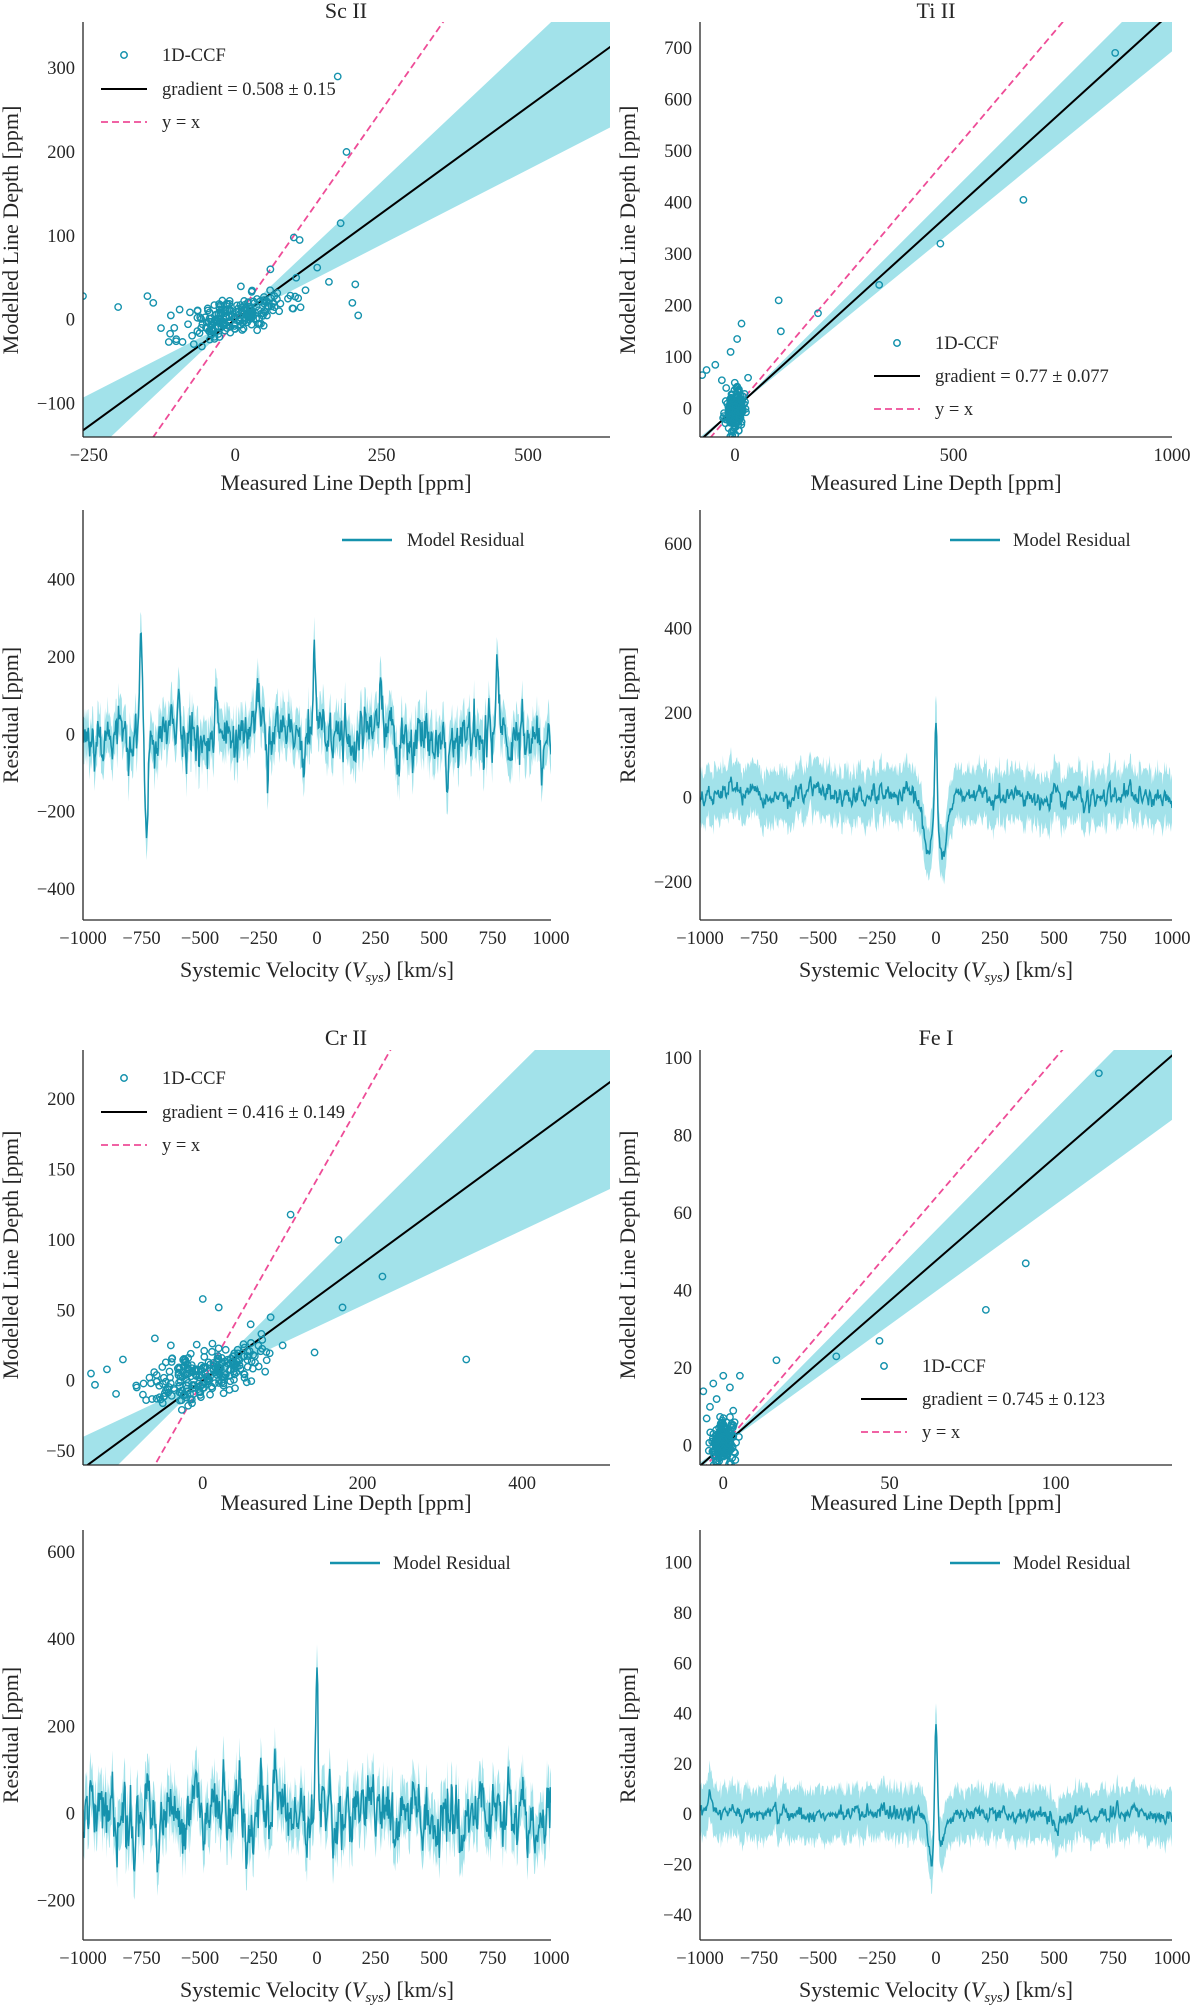  I want to click on panel-title: Ti II, so click(936, 11).